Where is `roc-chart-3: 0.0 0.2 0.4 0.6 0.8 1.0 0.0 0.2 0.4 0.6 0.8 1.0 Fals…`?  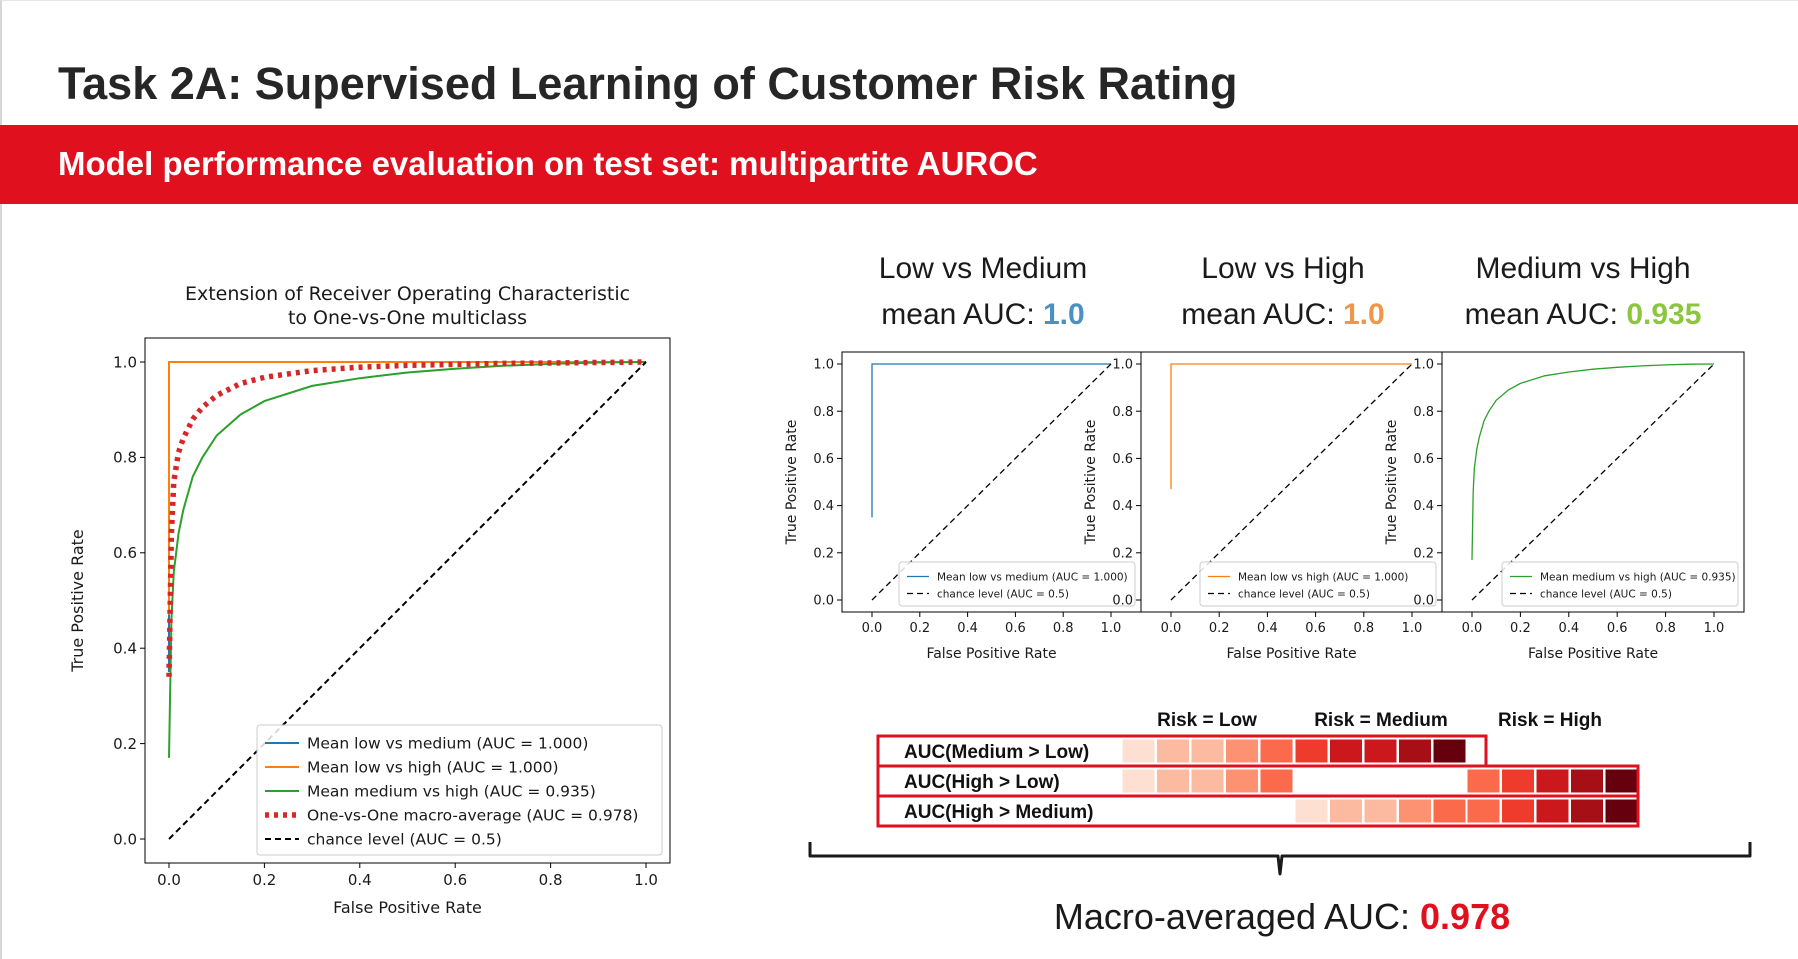
roc-chart-3: 0.0 0.2 0.4 0.6 0.8 1.0 0.0 0.2 0.4 0.6 0.8 1.0 Fals… is located at coordinates (1564, 506).